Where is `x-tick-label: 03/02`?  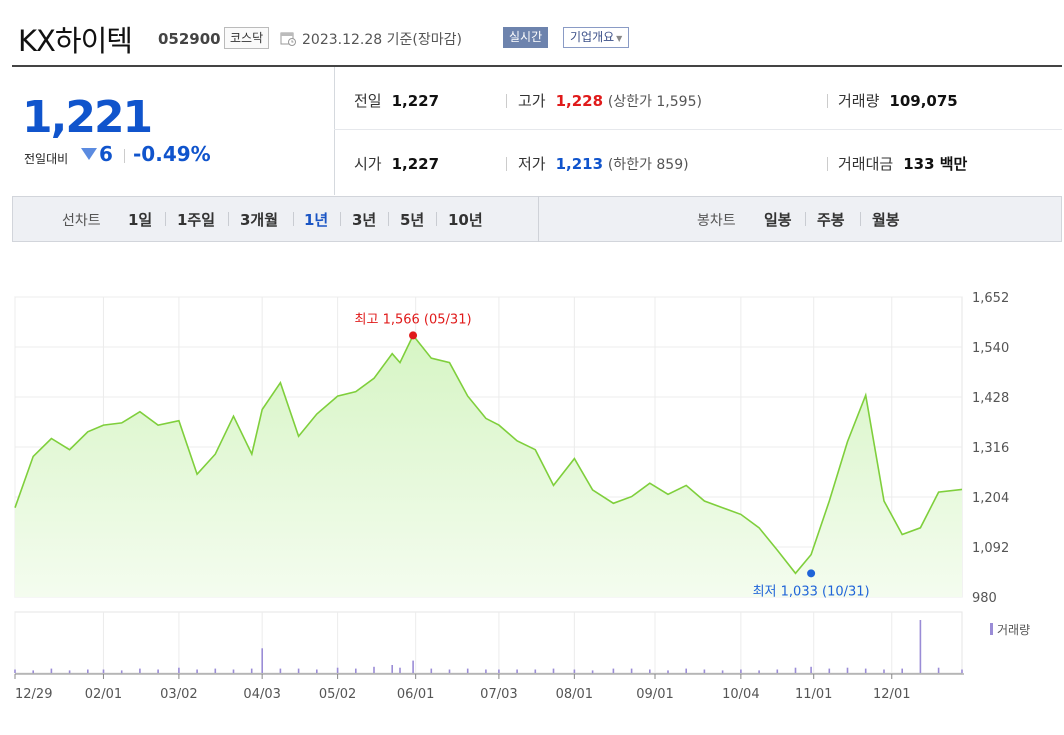 x-tick-label: 03/02 is located at coordinates (178, 694).